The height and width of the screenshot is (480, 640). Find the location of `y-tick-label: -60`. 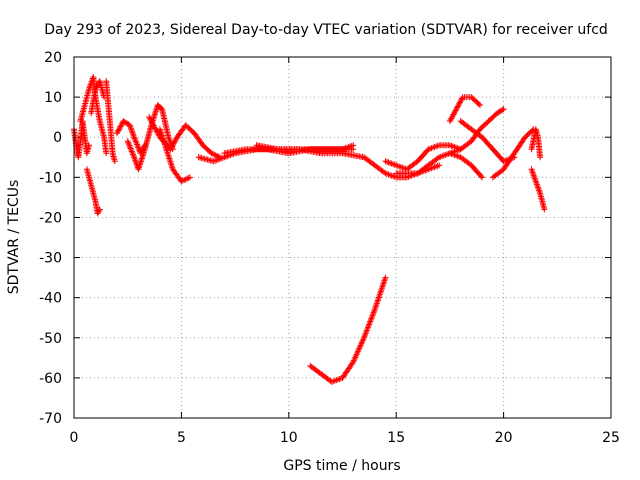

y-tick-label: -60 is located at coordinates (50, 379).